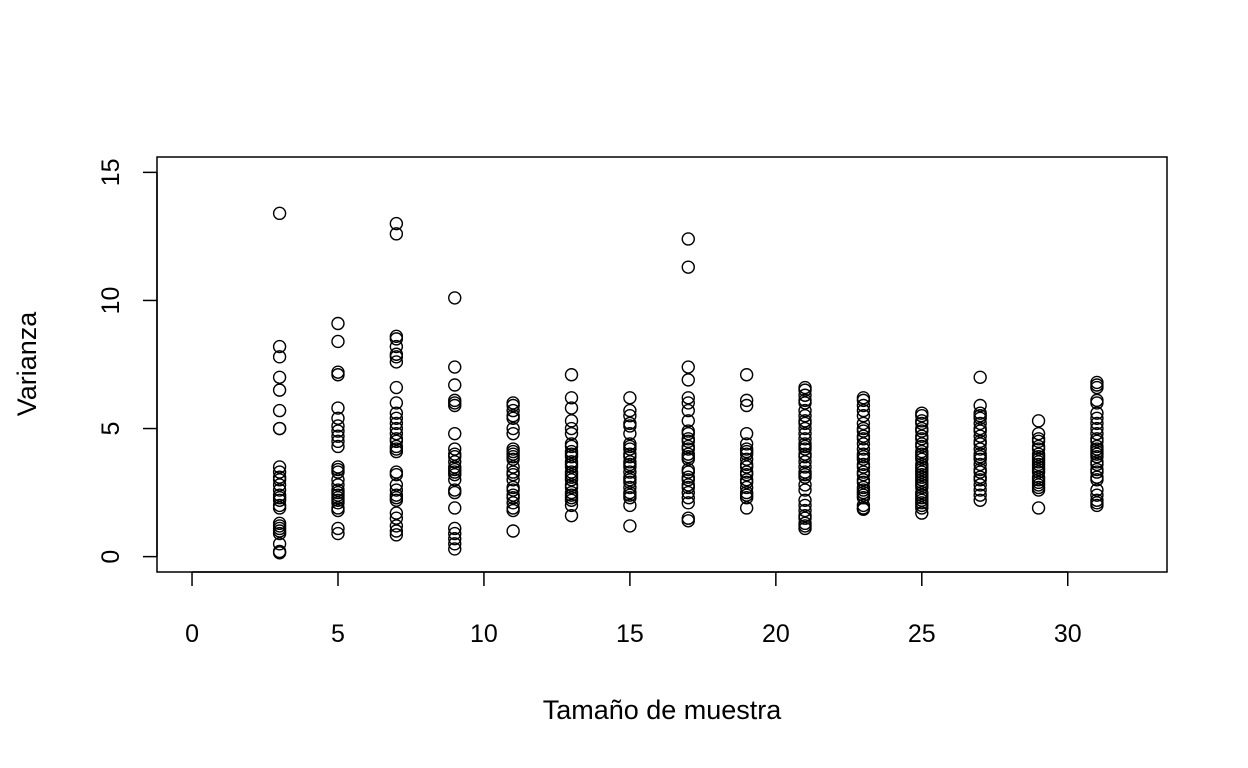 Image resolution: width=1248 pixels, height=768 pixels. Describe the element at coordinates (484, 634) in the screenshot. I see `x-tick-label: 10` at that location.